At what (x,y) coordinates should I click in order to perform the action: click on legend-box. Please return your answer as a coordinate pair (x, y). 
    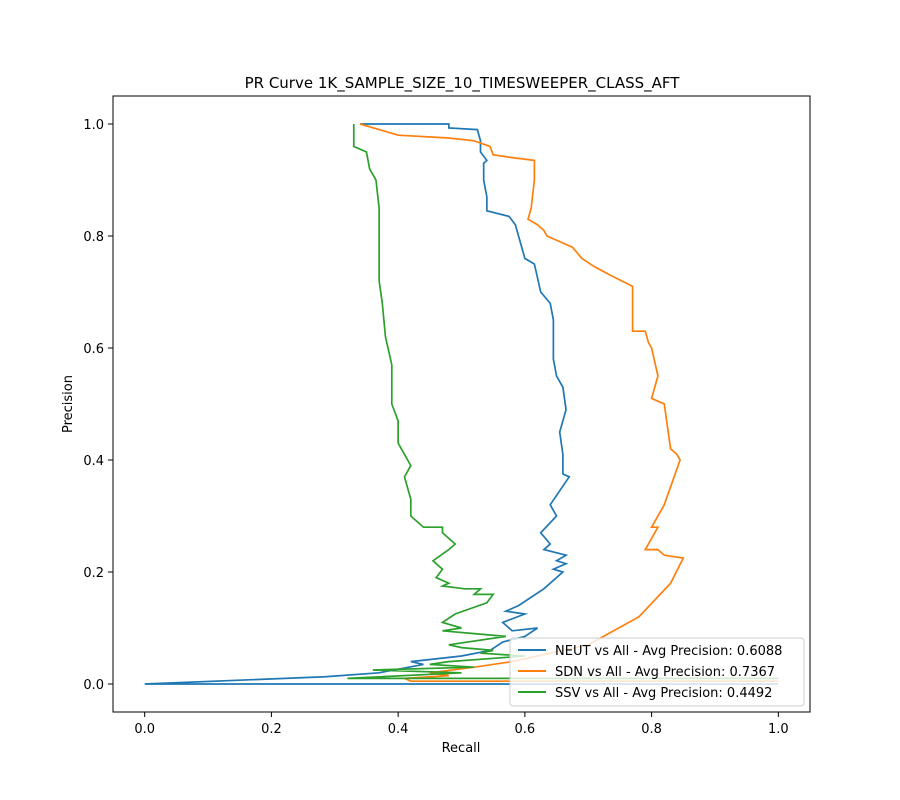
    Looking at the image, I should click on (657, 672).